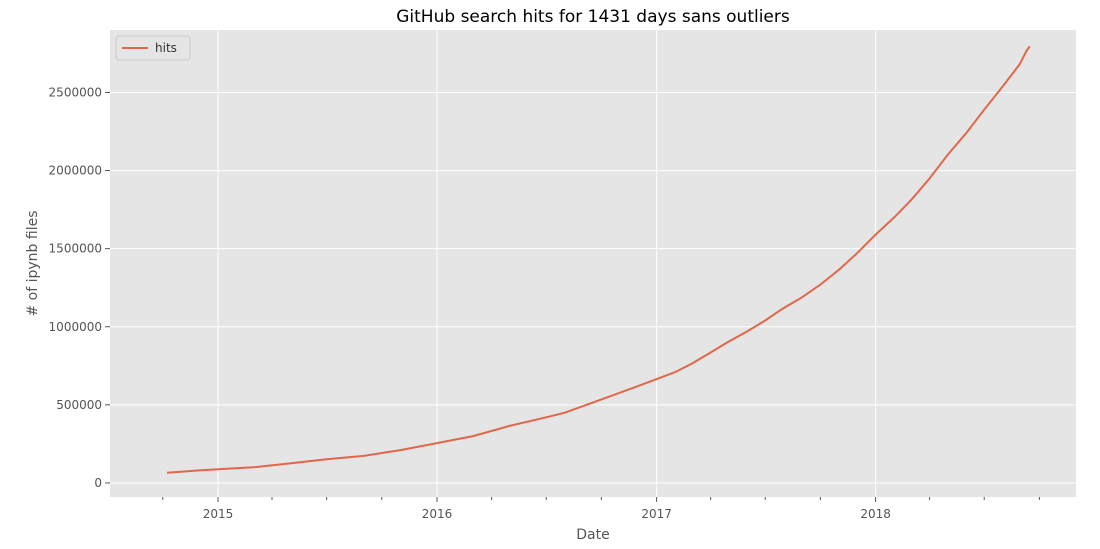 This screenshot has width=1100, height=549. I want to click on x-axis-label: Date, so click(592, 535).